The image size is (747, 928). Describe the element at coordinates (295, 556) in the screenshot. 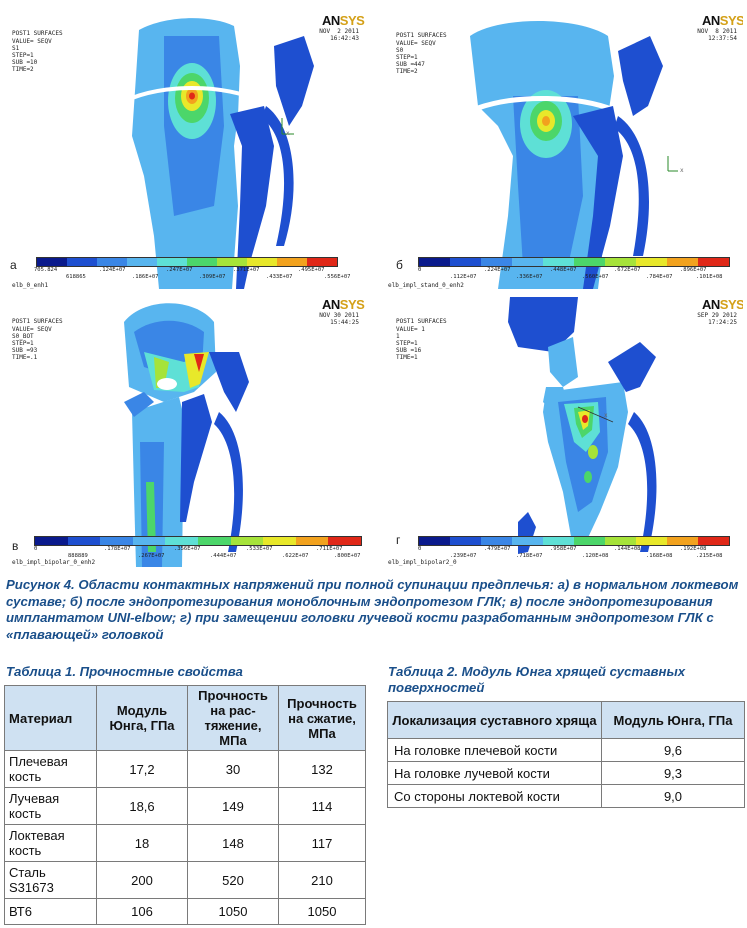

I see `colorbar-c-tick: .622E+07` at that location.